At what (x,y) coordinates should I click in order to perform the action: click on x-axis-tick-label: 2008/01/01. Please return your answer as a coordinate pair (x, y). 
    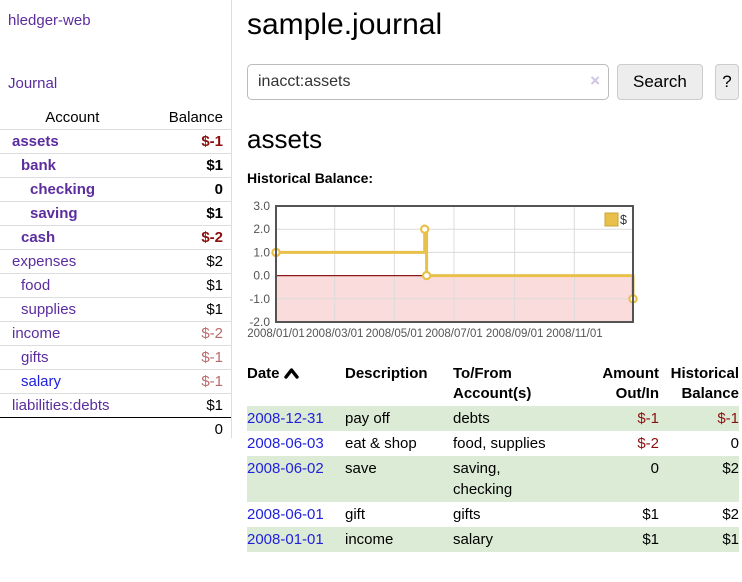
    Looking at the image, I should click on (276, 334).